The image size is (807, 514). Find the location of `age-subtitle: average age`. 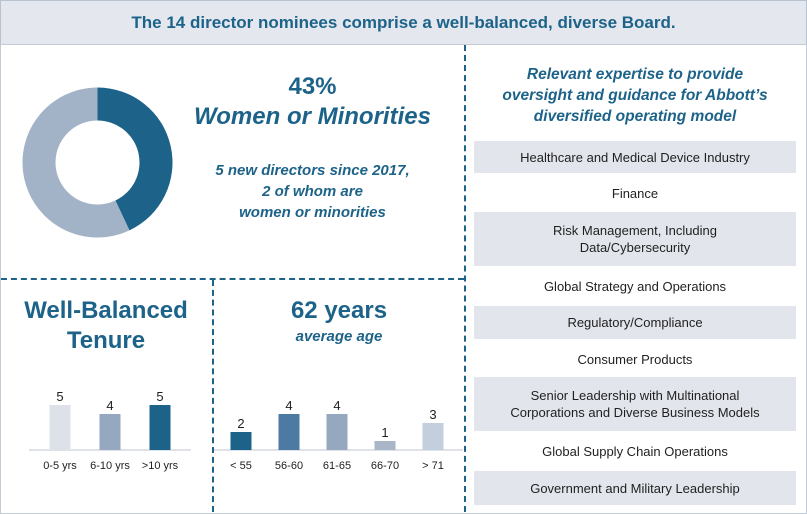

age-subtitle: average age is located at coordinates (339, 336).